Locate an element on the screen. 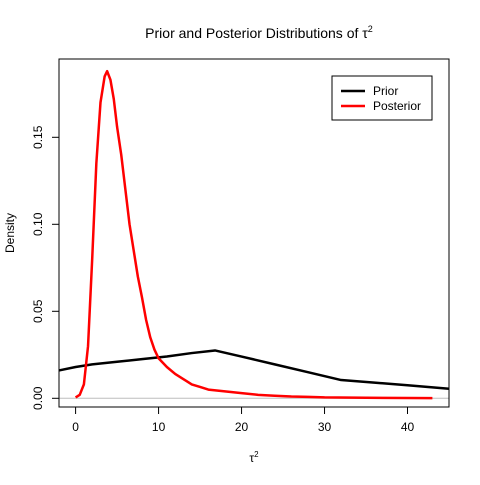  legend-box is located at coordinates (382, 98).